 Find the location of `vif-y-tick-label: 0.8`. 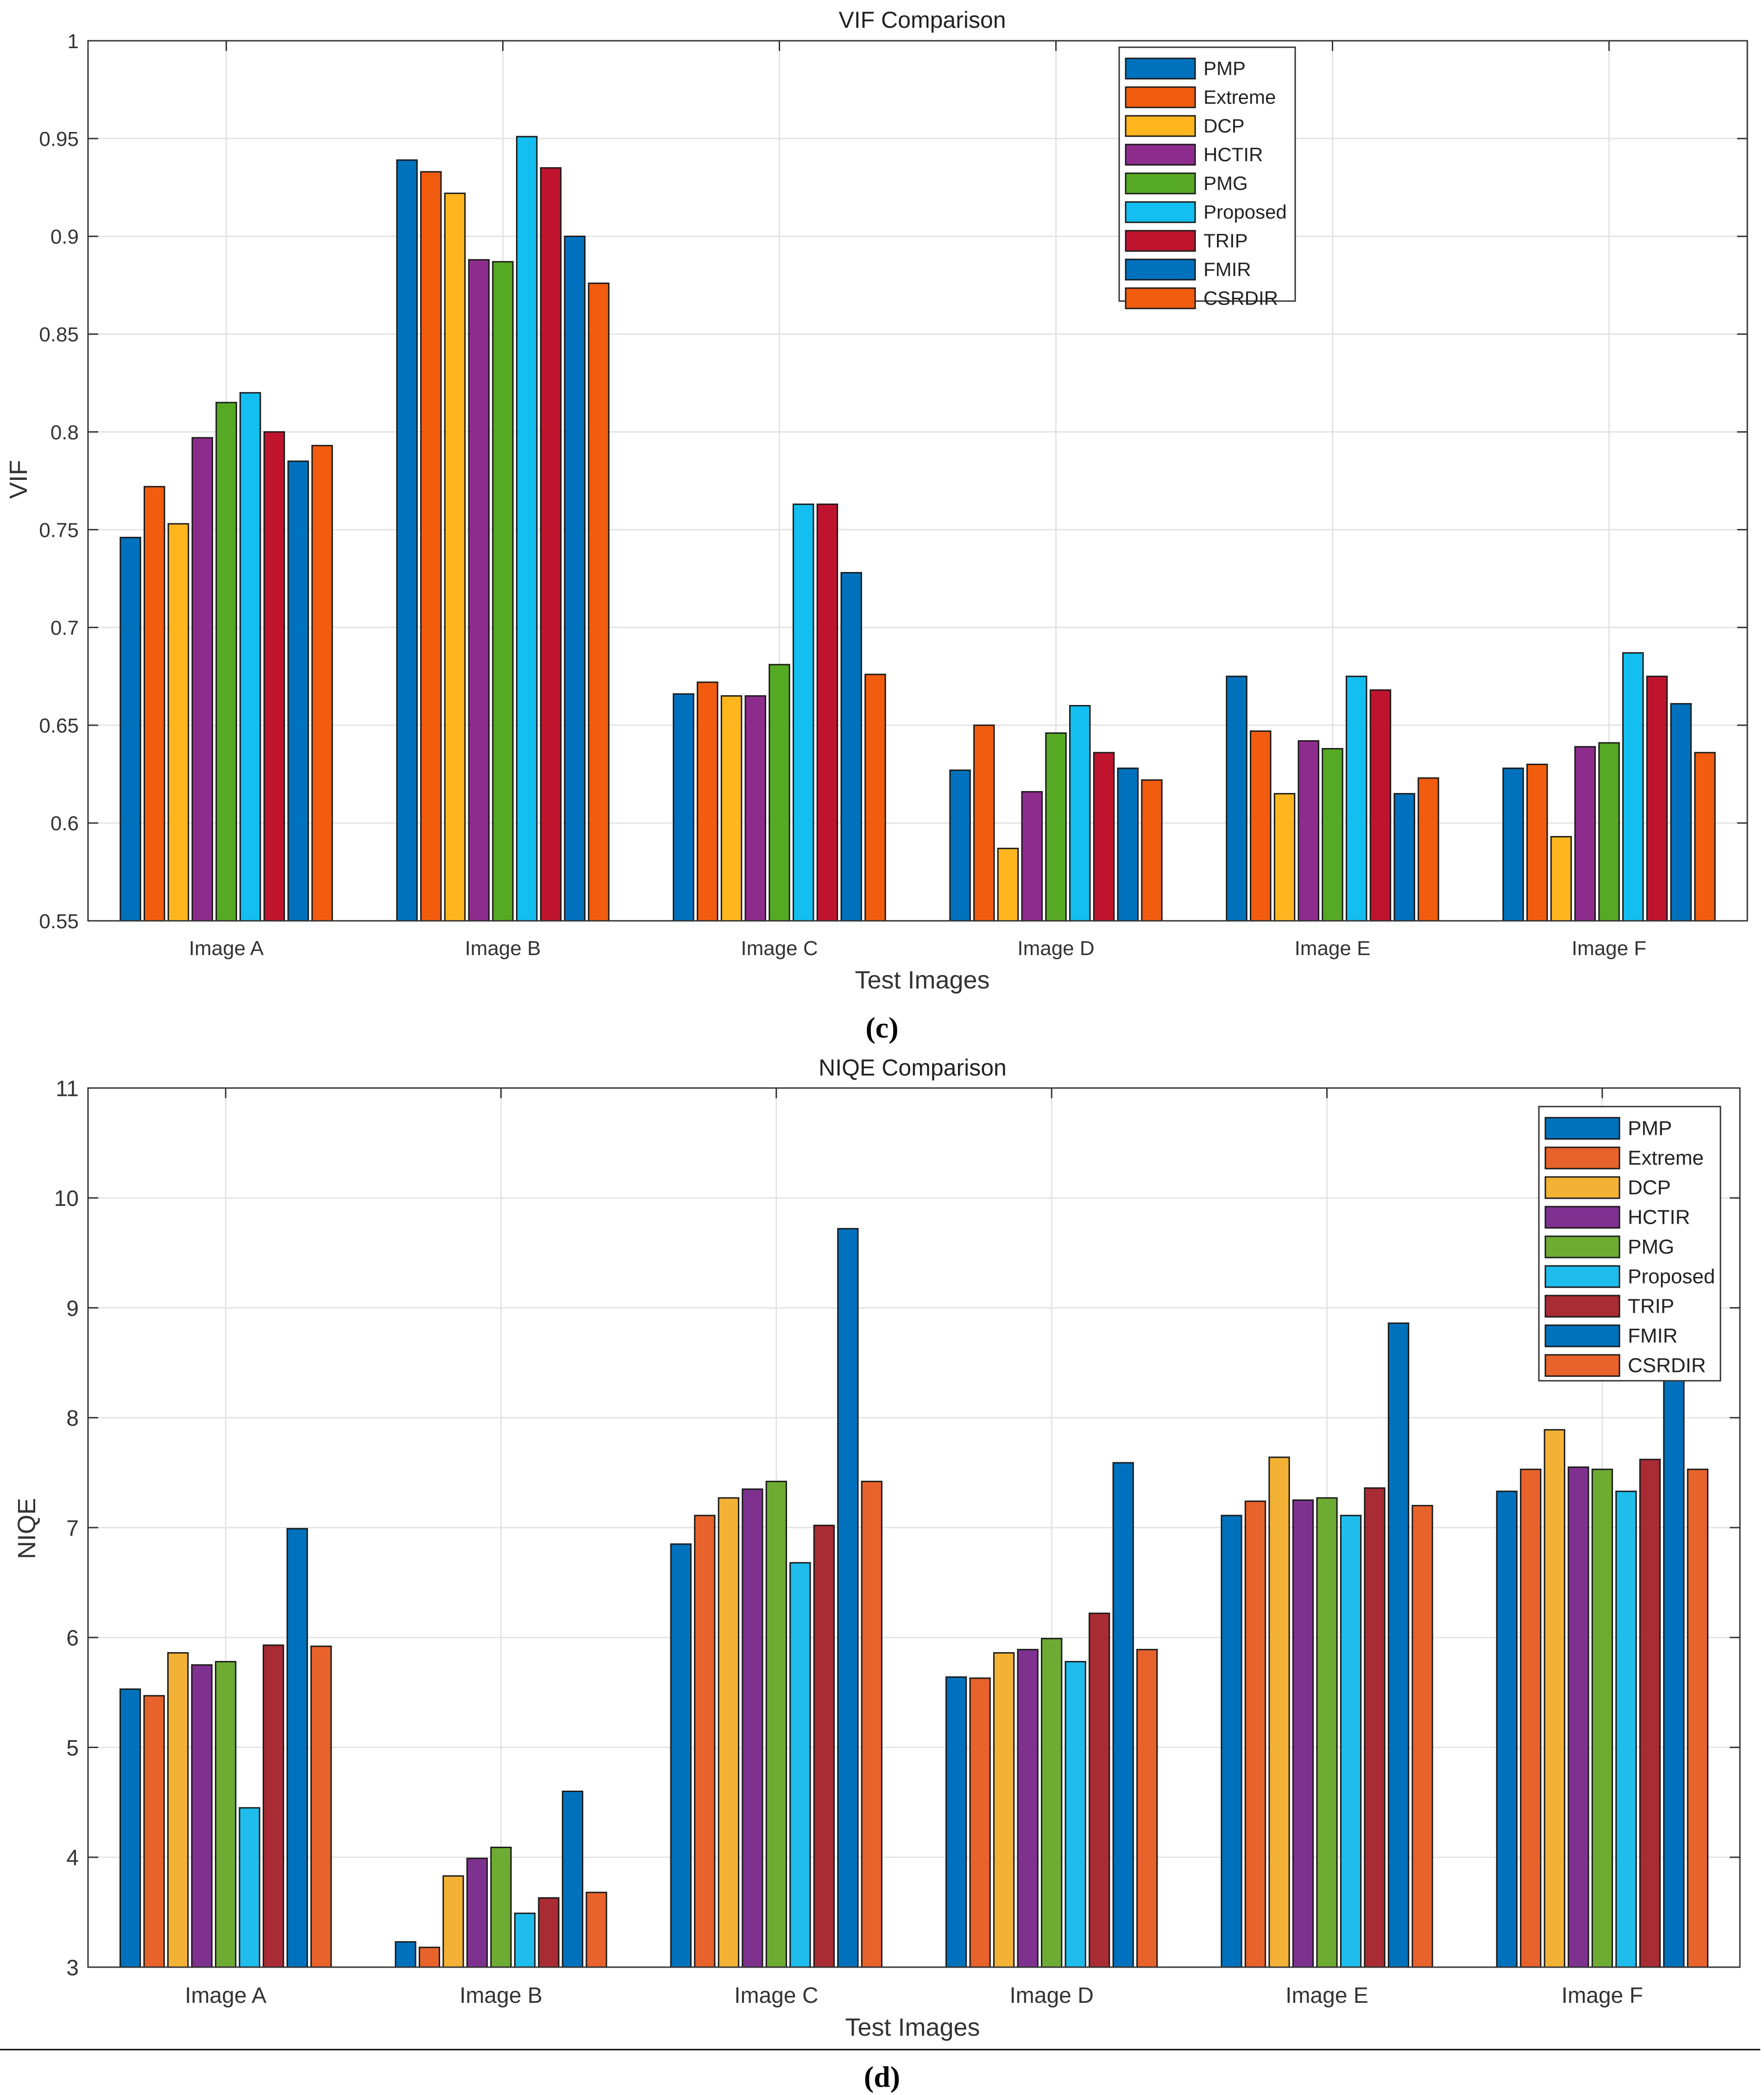

vif-y-tick-label: 0.8 is located at coordinates (64, 432).